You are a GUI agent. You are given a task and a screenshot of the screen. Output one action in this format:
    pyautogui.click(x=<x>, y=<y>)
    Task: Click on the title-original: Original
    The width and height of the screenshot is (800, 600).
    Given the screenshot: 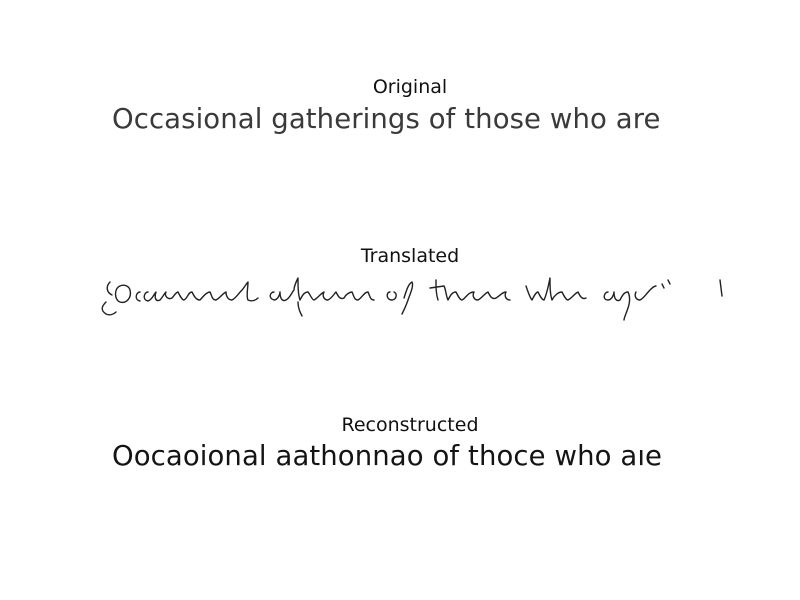 What is the action you would take?
    pyautogui.click(x=410, y=87)
    